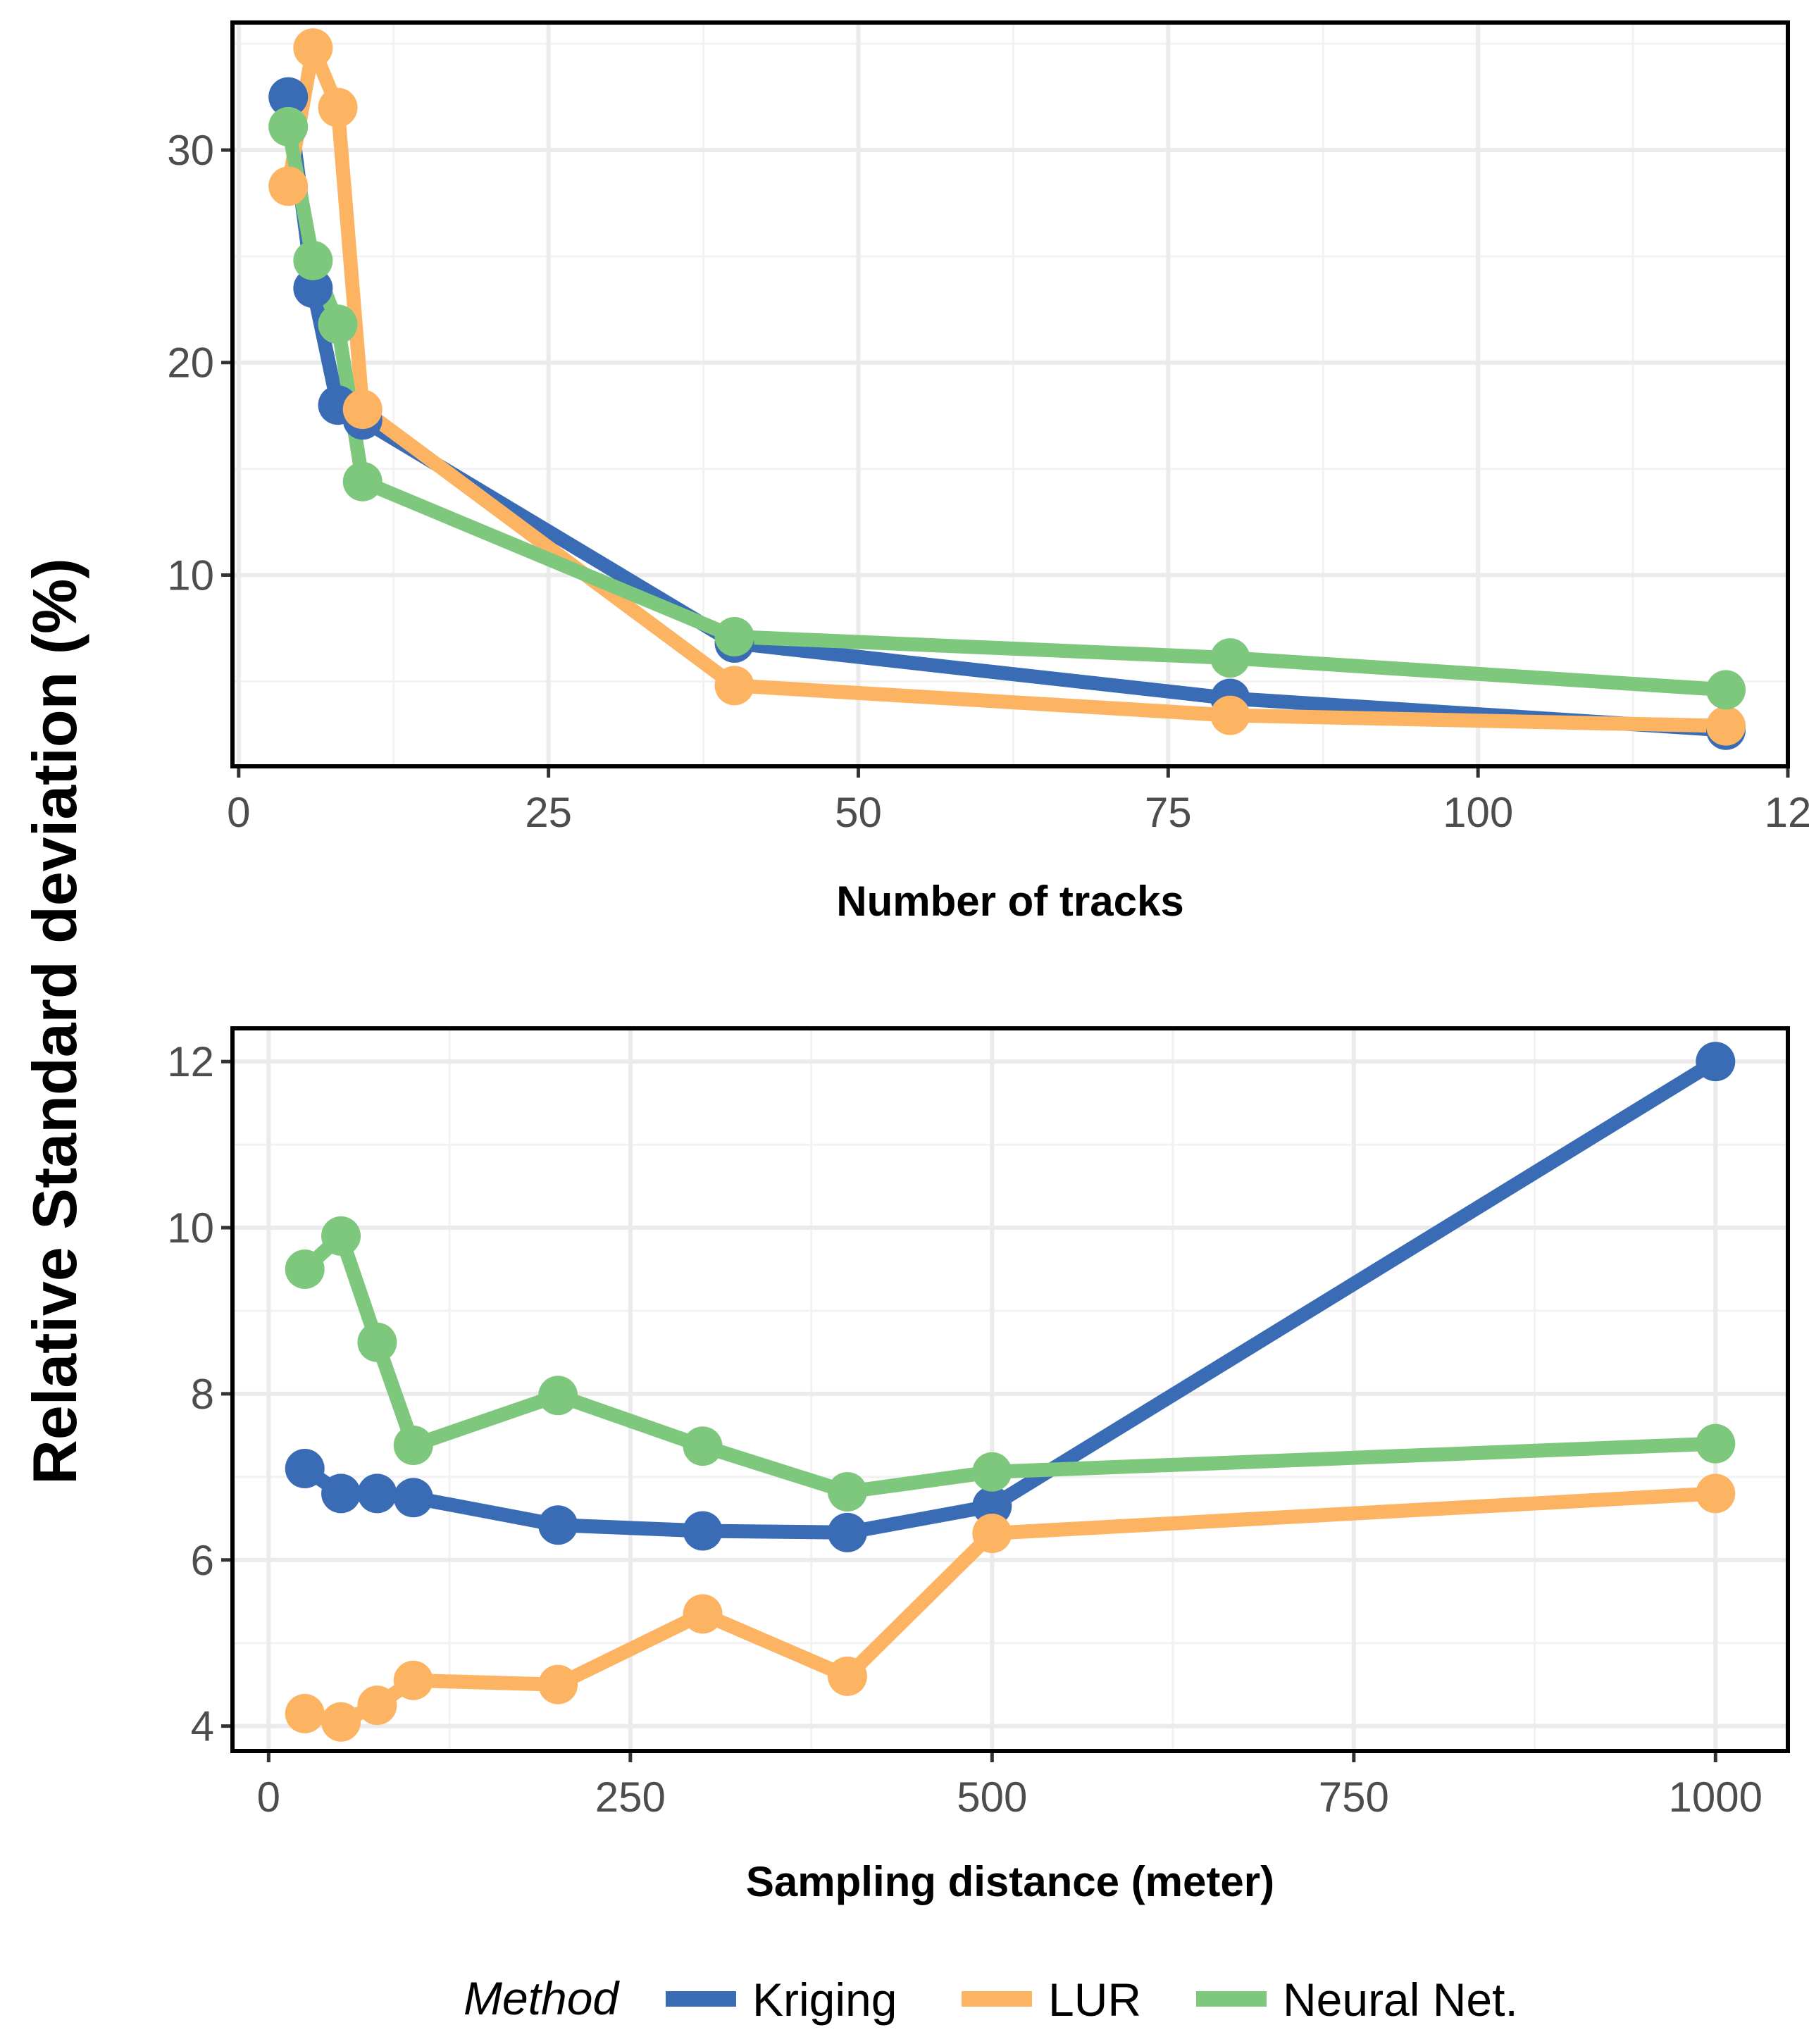  Describe the element at coordinates (190, 1061) in the screenshot. I see `y-tick-label: 12` at that location.